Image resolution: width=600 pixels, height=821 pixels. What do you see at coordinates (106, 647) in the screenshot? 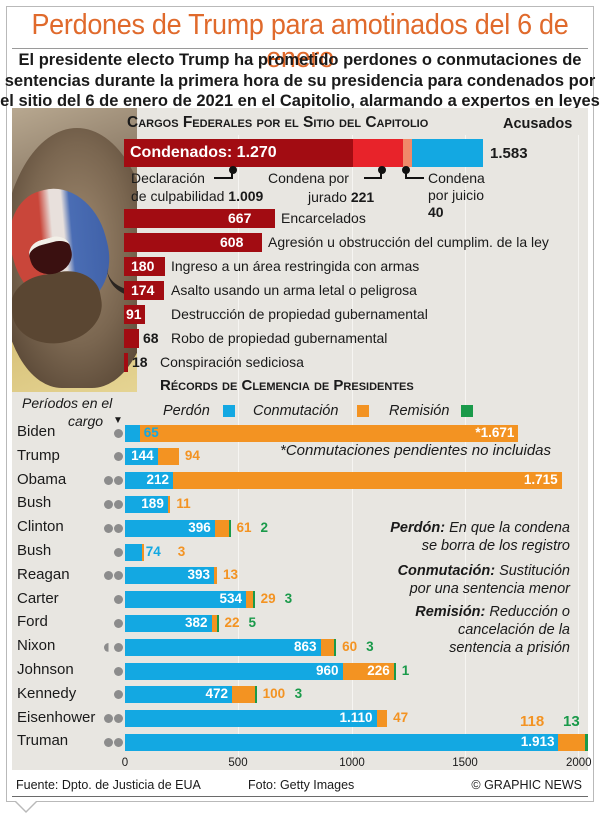
I see `half-term-dot-icon` at bounding box center [106, 647].